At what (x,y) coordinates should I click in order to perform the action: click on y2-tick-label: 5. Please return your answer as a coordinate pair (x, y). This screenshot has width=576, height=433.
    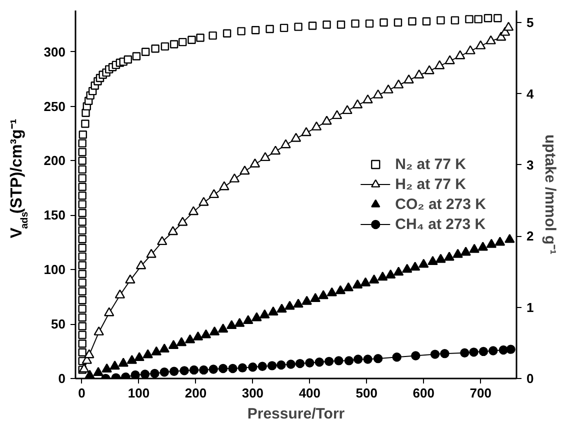
    Looking at the image, I should click on (530, 22).